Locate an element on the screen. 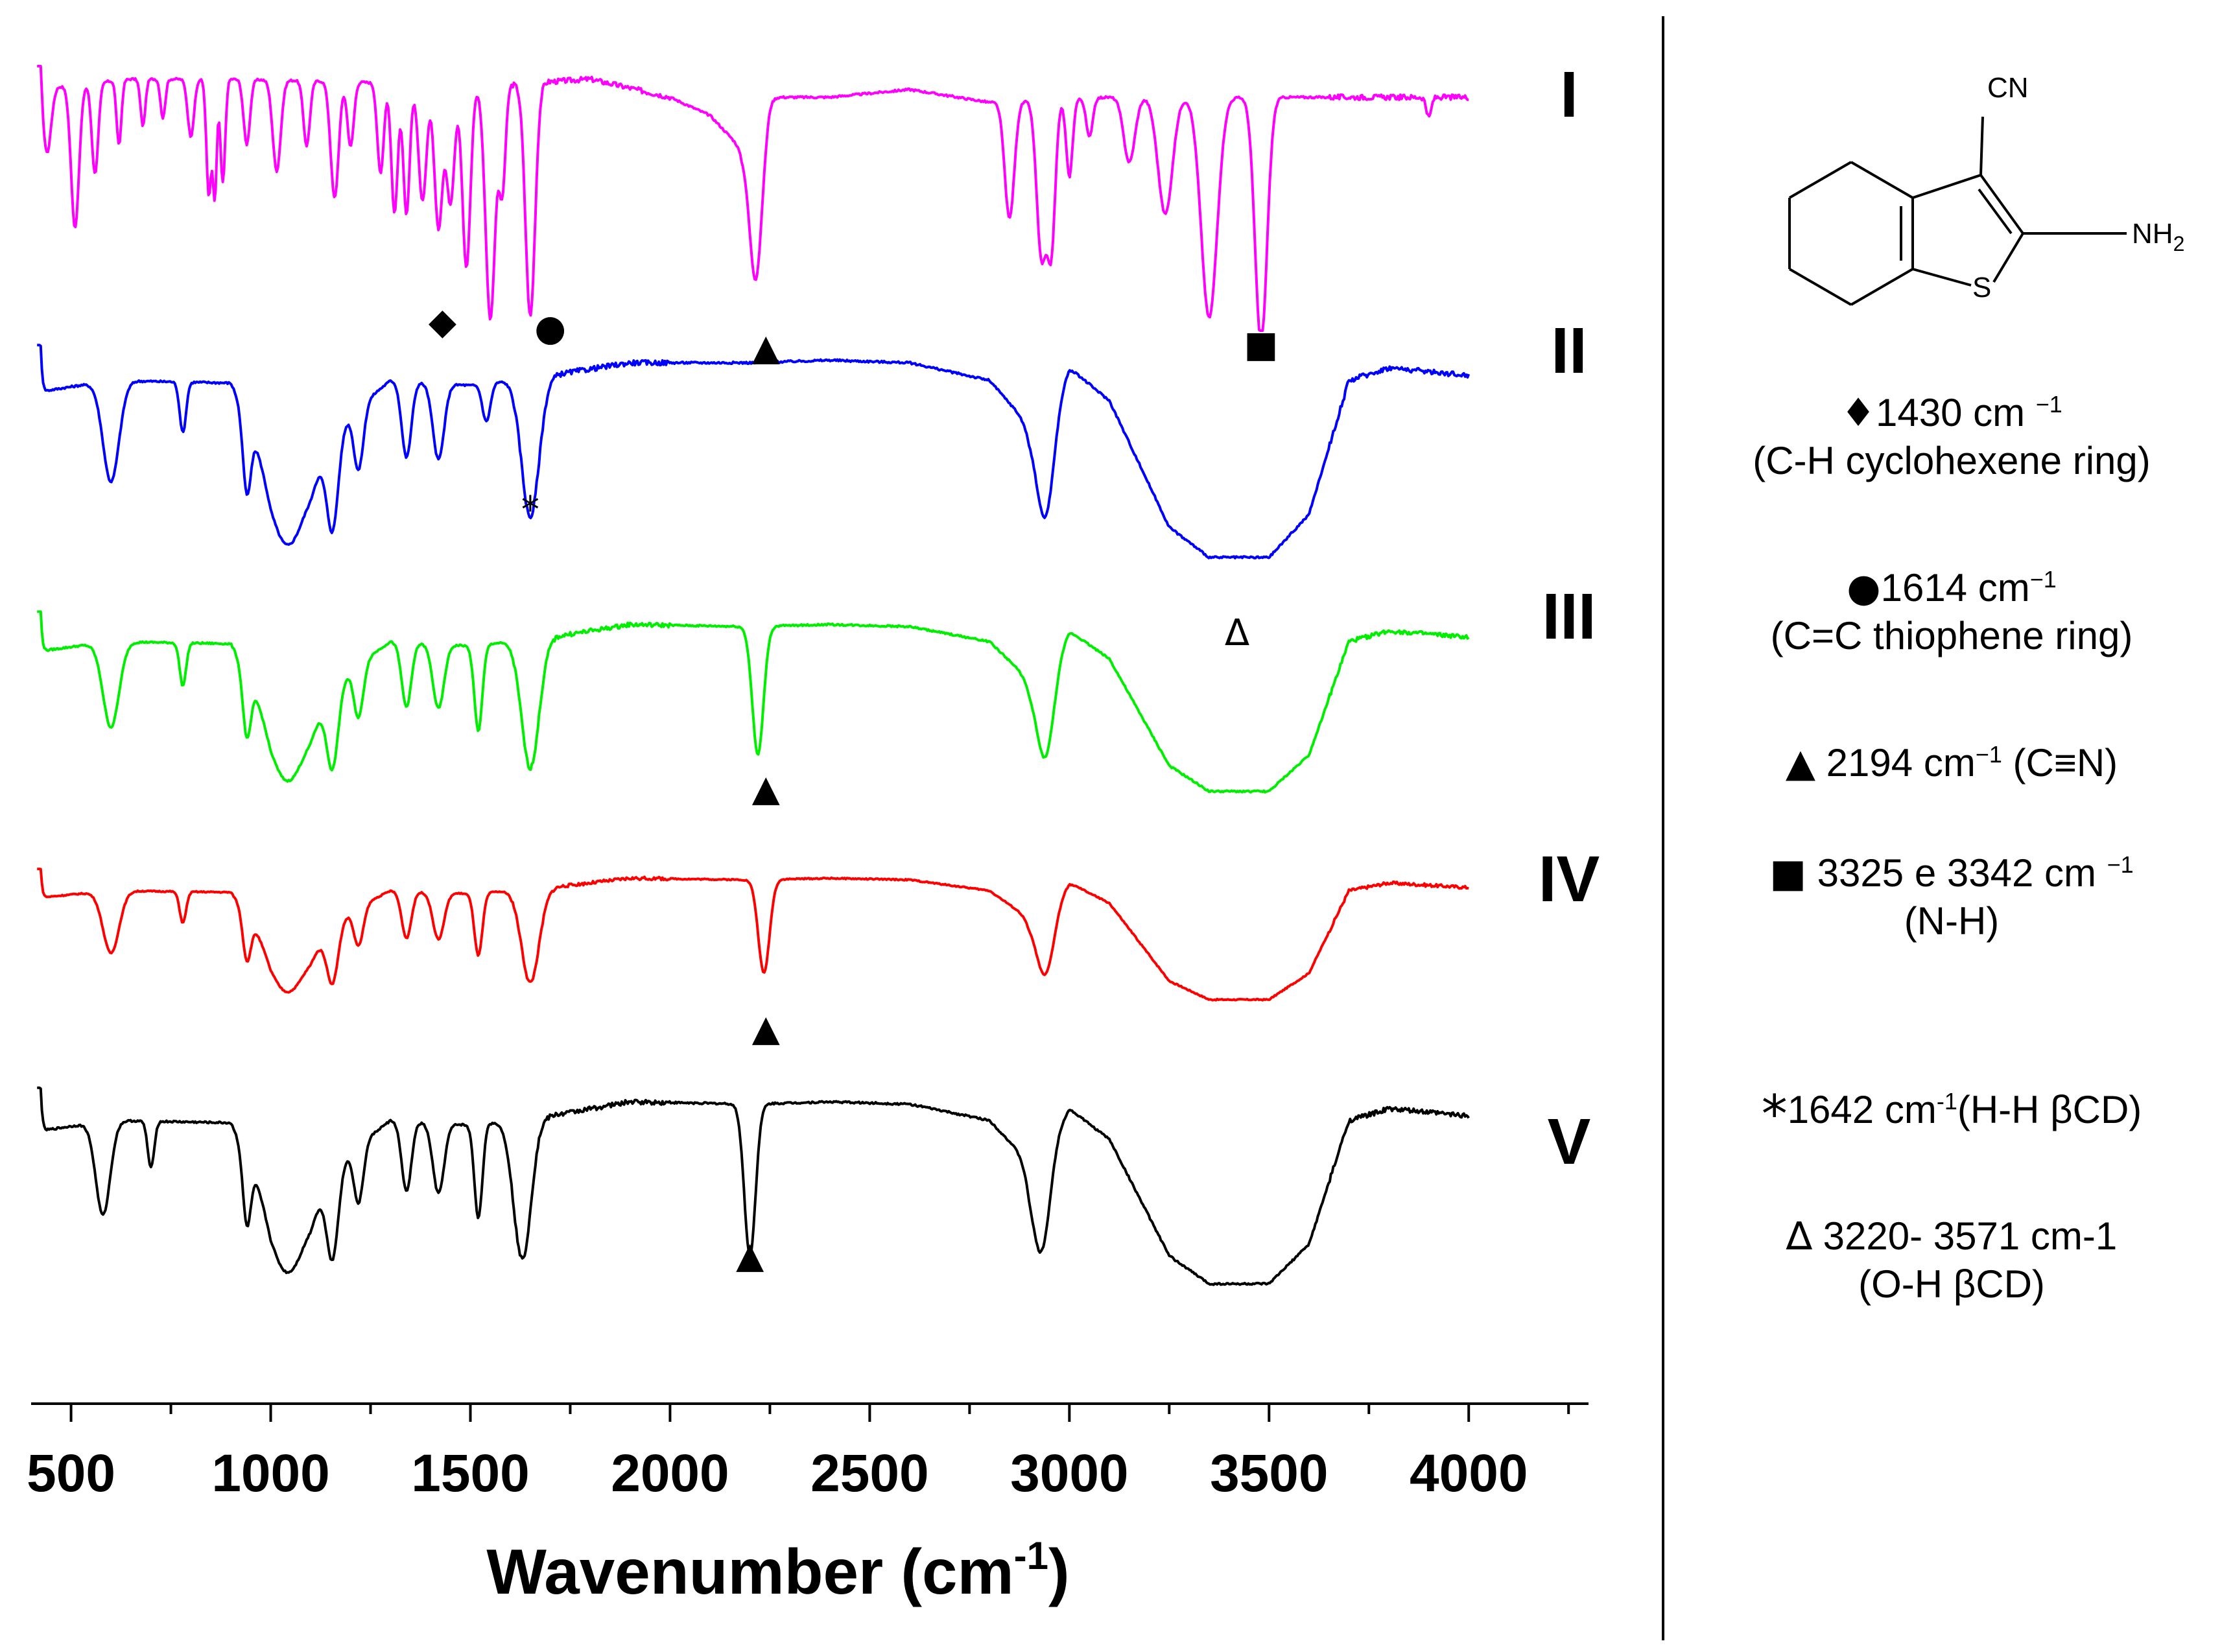 The height and width of the screenshot is (1652, 2233). molecule-cn-label: CN is located at coordinates (2008, 88).